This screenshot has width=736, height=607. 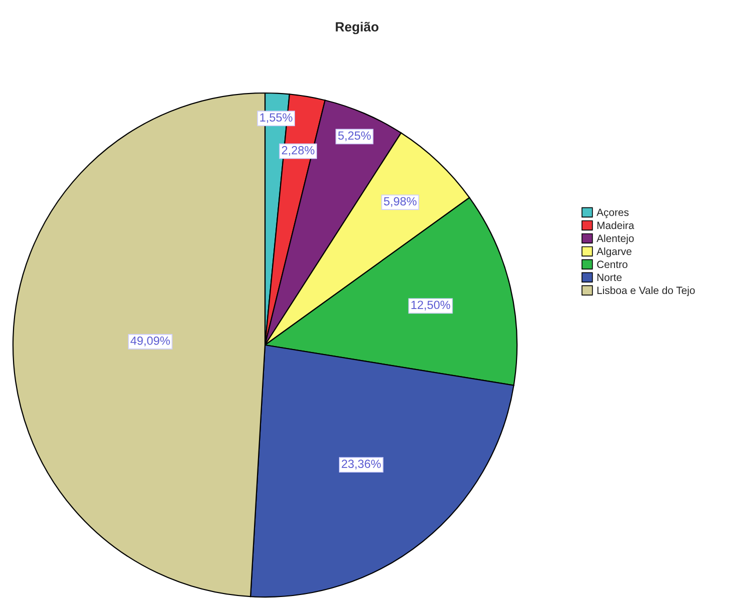 I want to click on legend-label: Algarve, so click(x=614, y=252).